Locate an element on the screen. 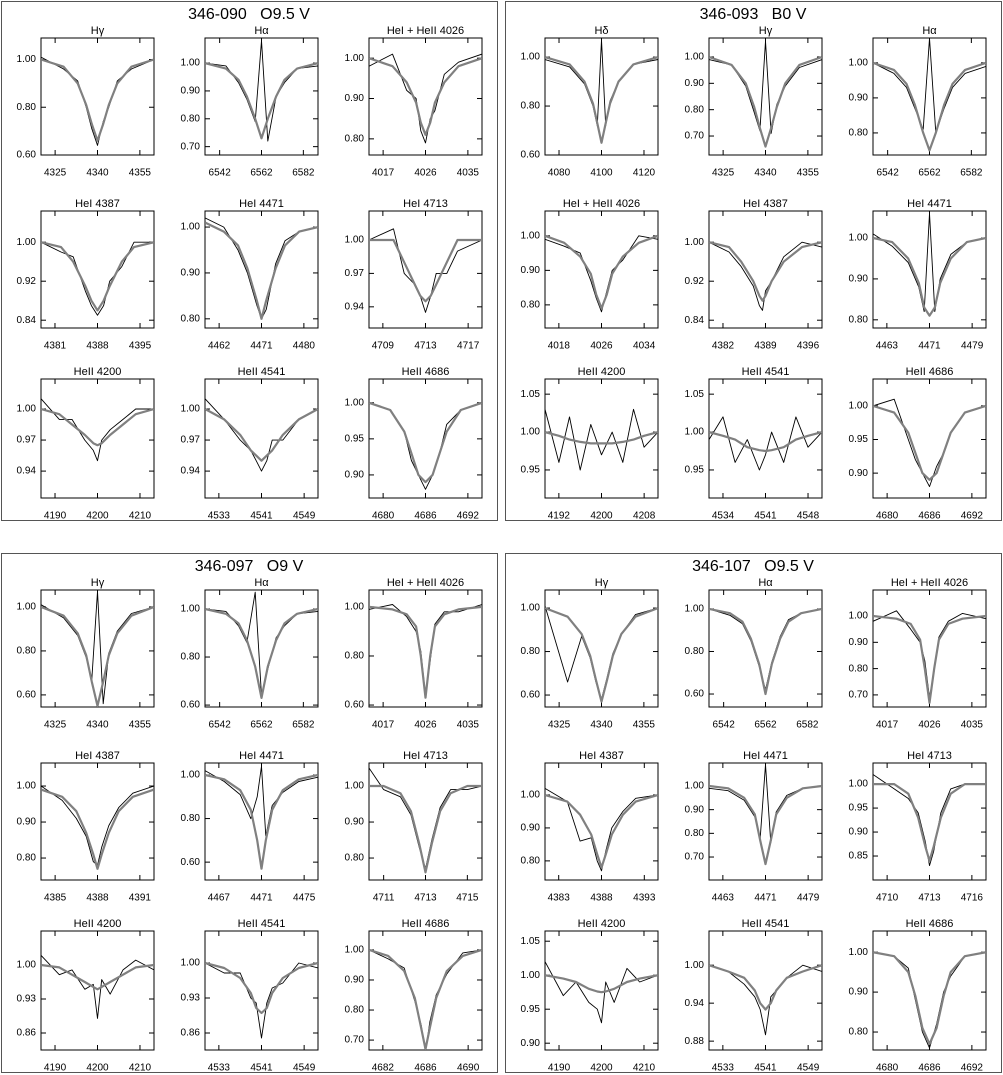  subplot-title: HeI 4471 is located at coordinates (765, 756).